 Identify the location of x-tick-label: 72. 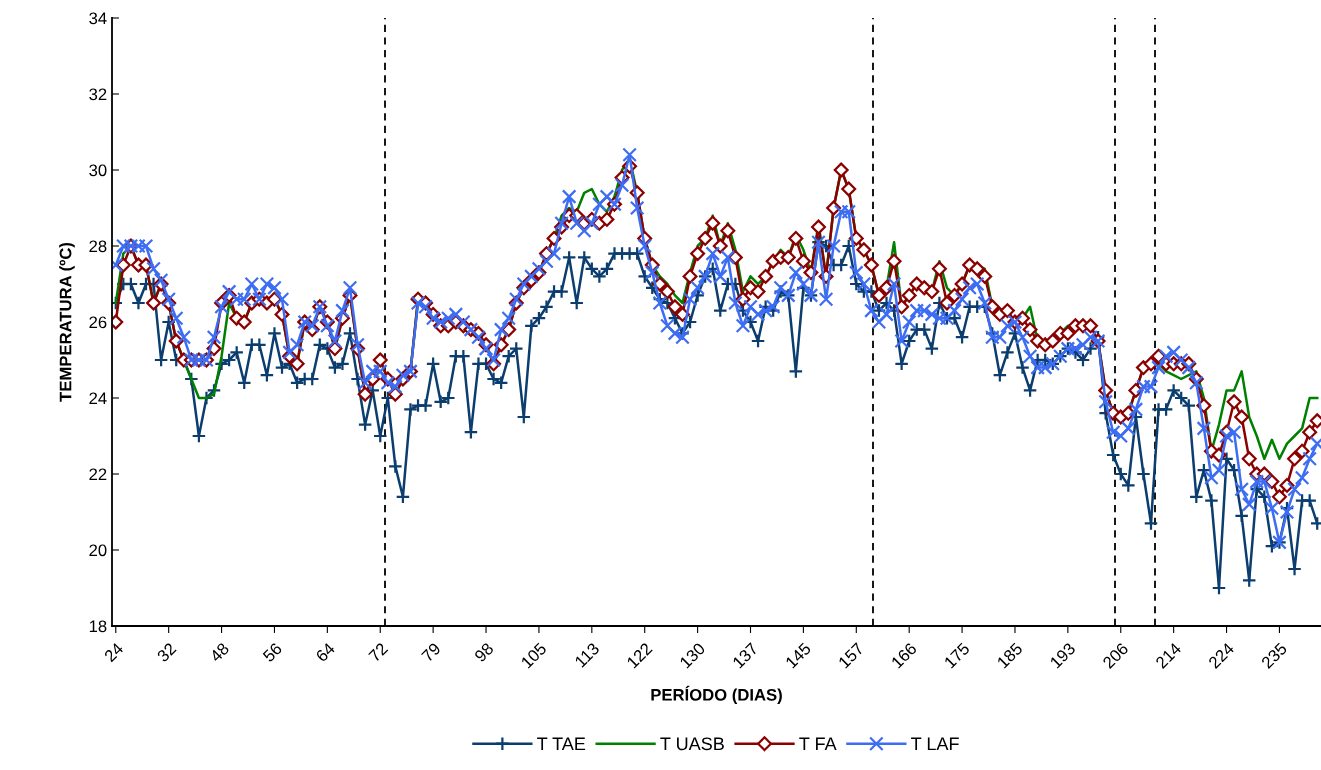
(378, 652).